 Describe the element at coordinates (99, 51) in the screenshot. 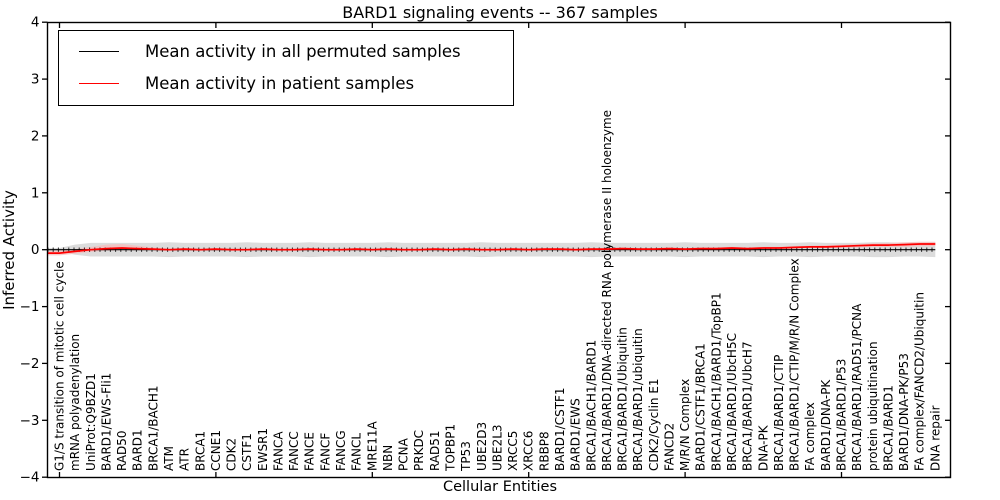

I see `permuted-line-swatch-icon` at that location.